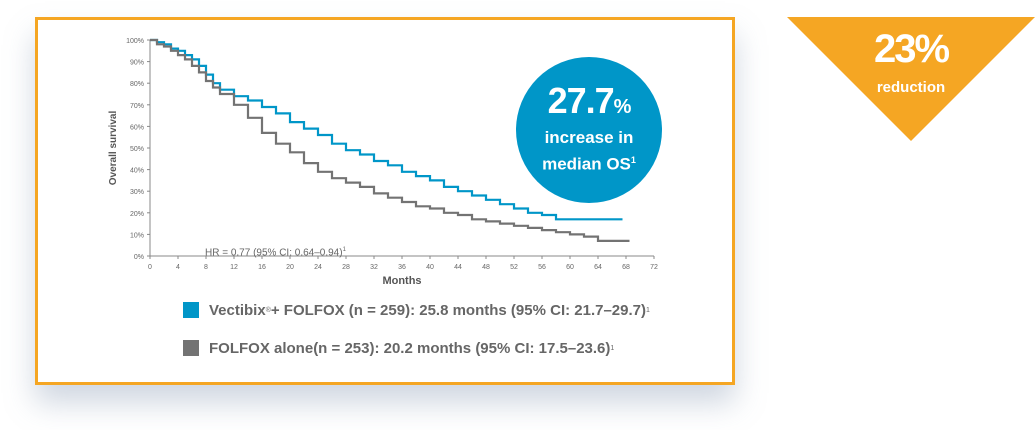 This screenshot has height=430, width=1035. I want to click on x-axis-label: Months, so click(401, 281).